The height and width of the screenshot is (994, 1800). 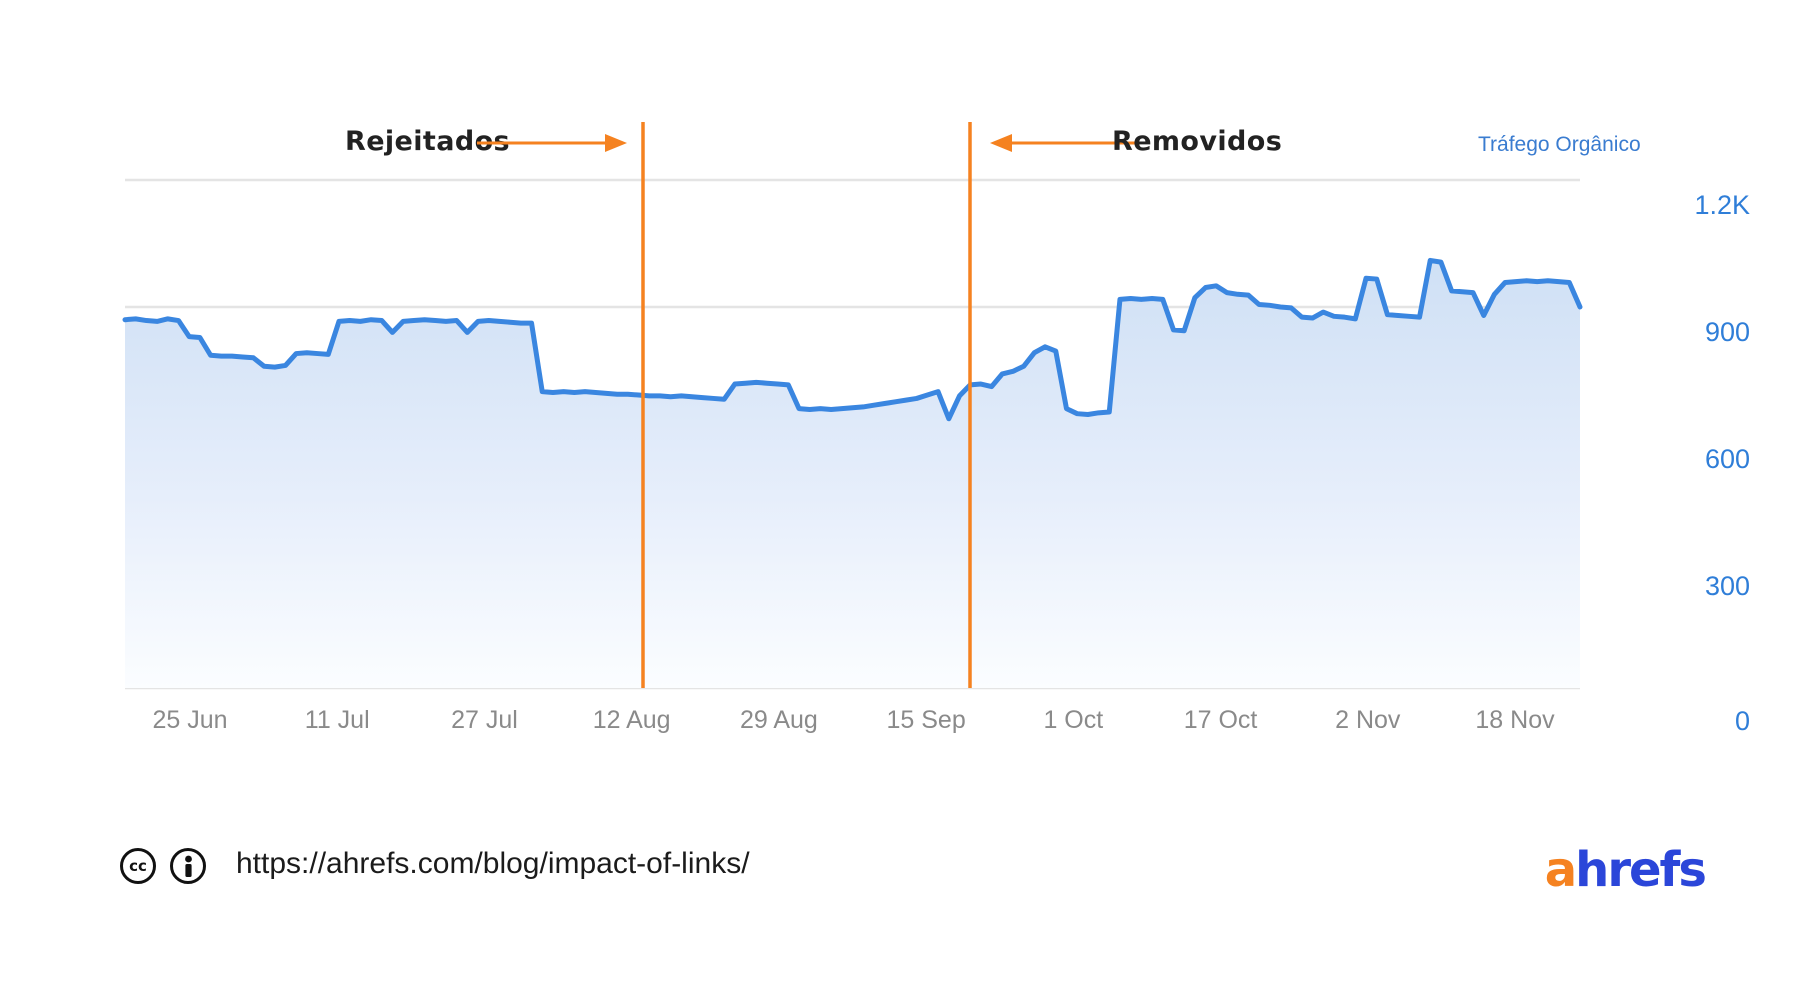 What do you see at coordinates (190, 720) in the screenshot?
I see `x-axis-tick: 25 Jun` at bounding box center [190, 720].